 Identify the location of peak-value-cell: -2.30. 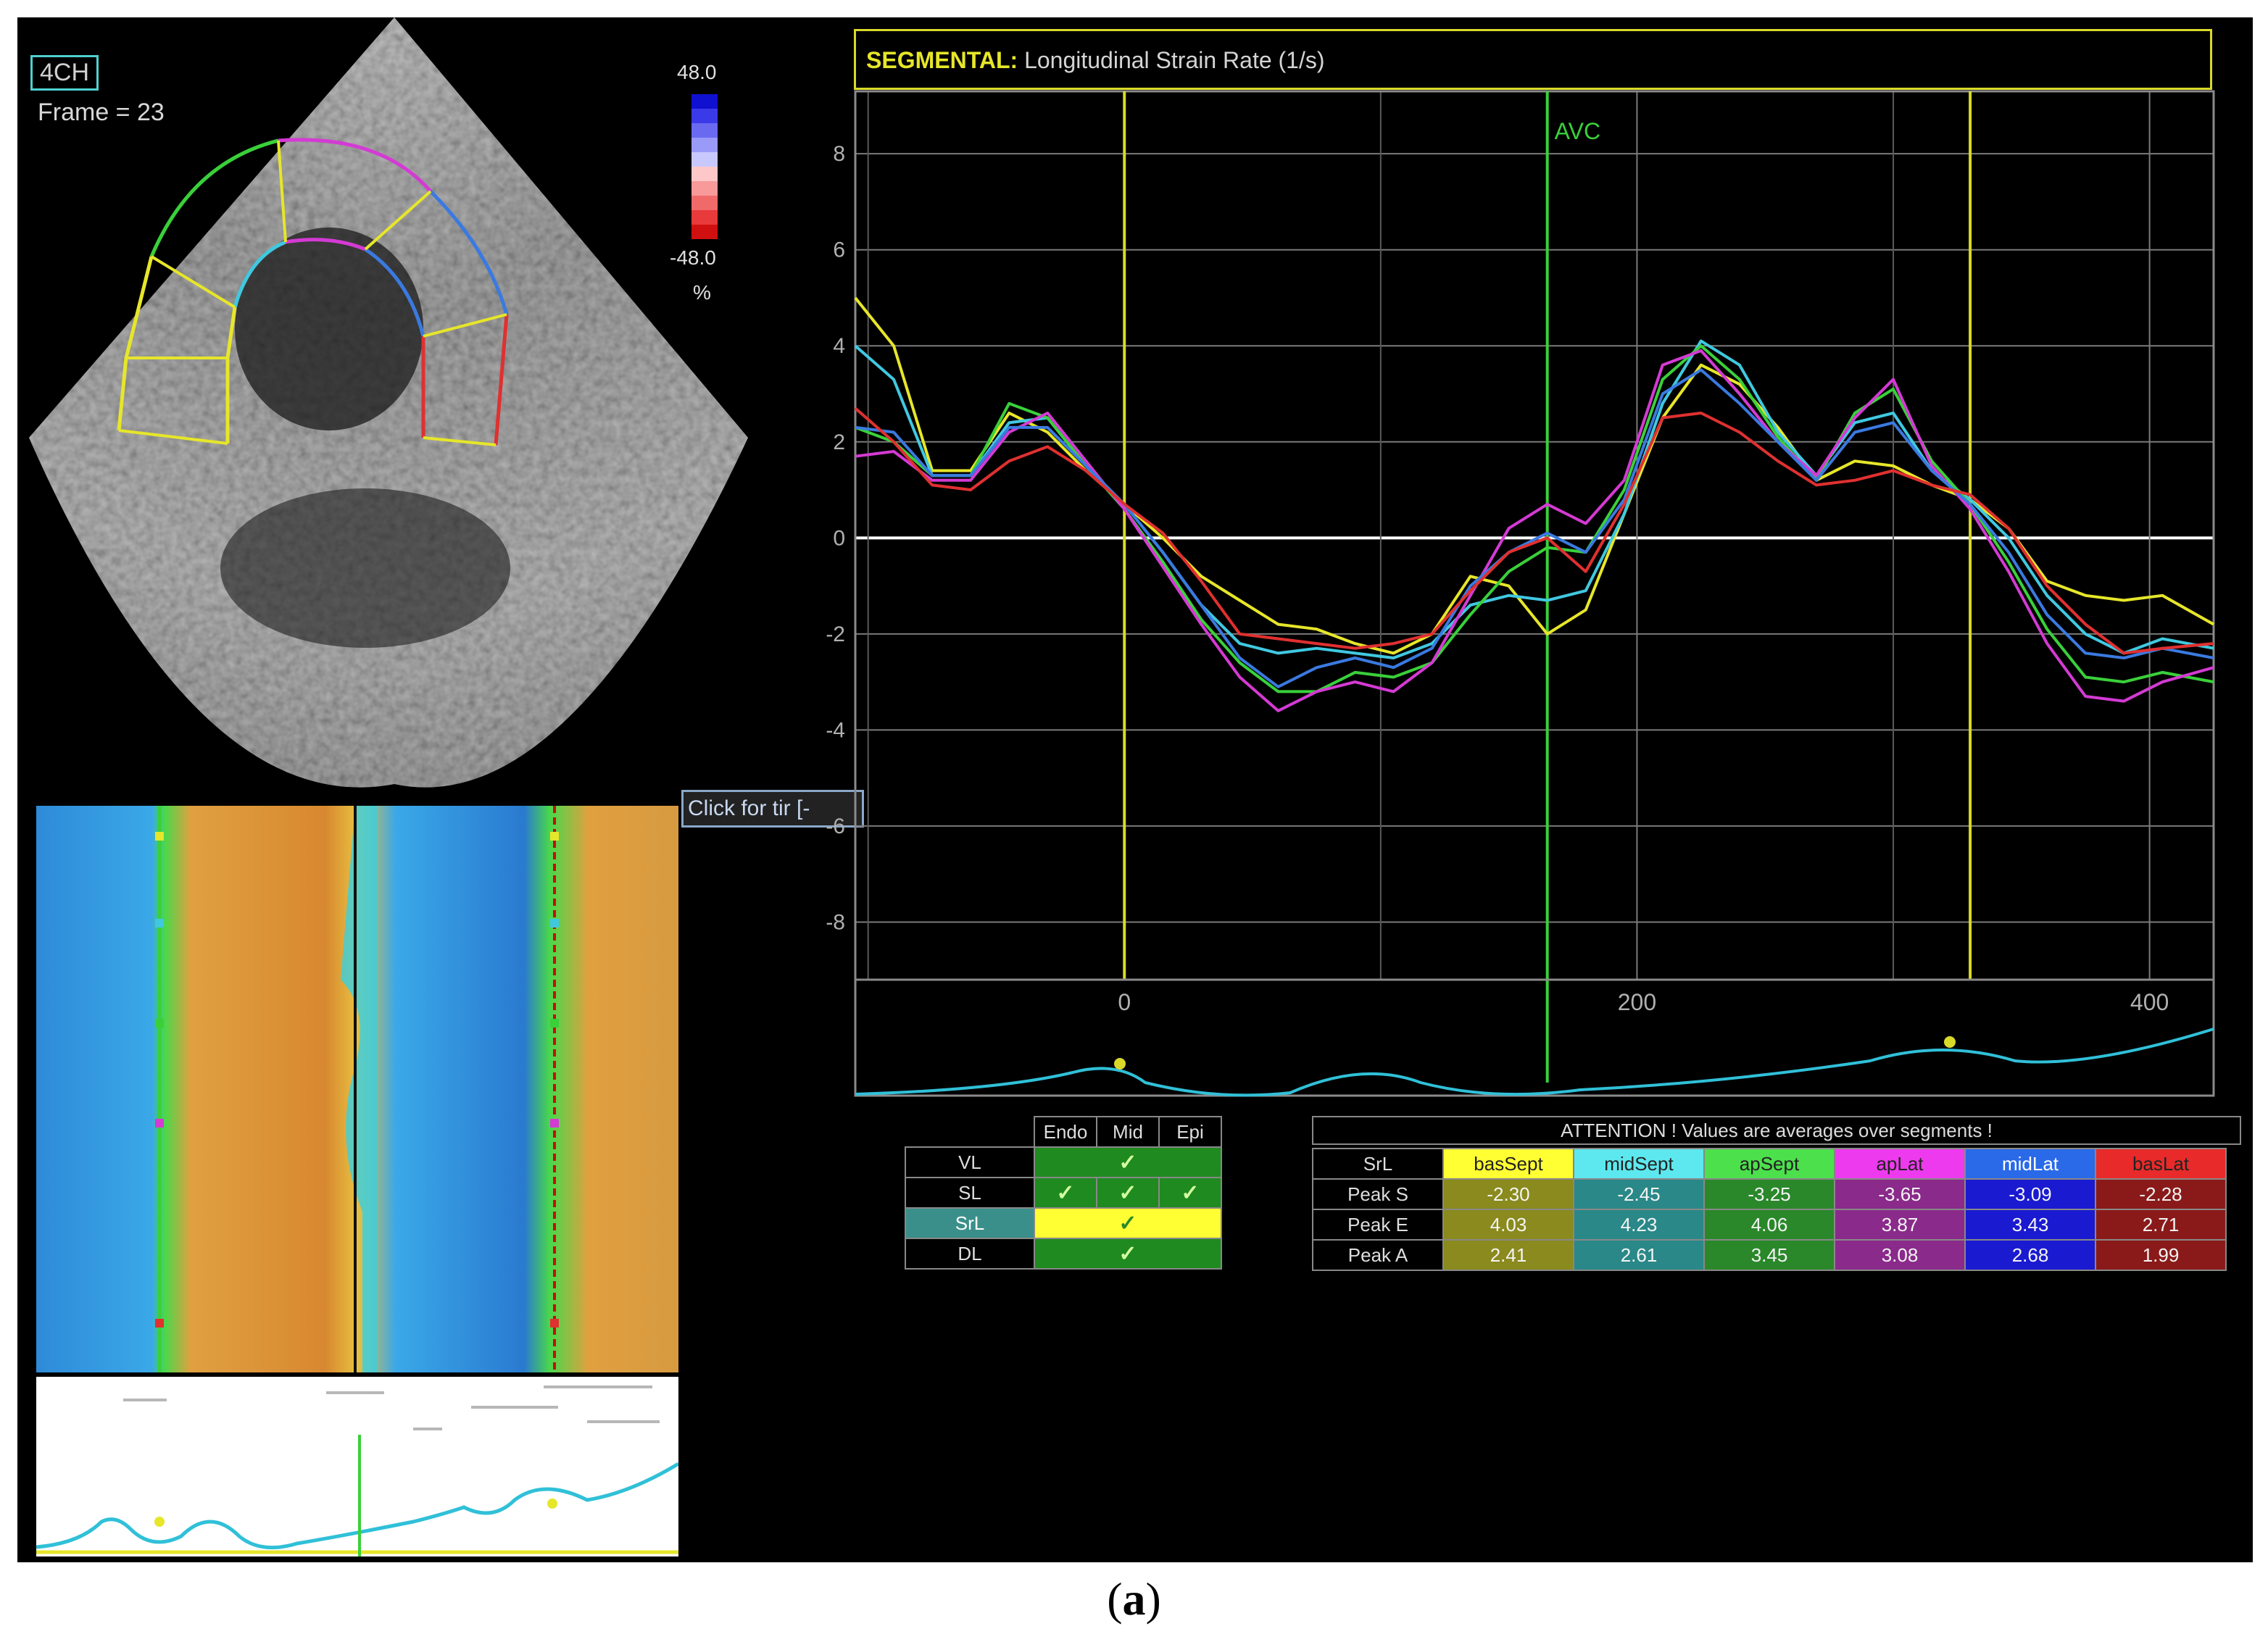
(1508, 1194).